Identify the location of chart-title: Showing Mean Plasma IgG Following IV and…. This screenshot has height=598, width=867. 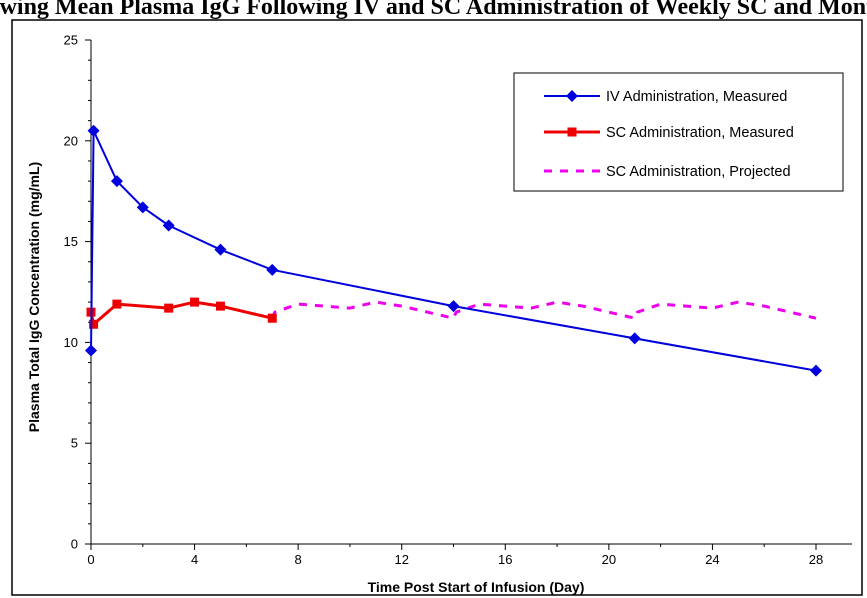
(433, 10).